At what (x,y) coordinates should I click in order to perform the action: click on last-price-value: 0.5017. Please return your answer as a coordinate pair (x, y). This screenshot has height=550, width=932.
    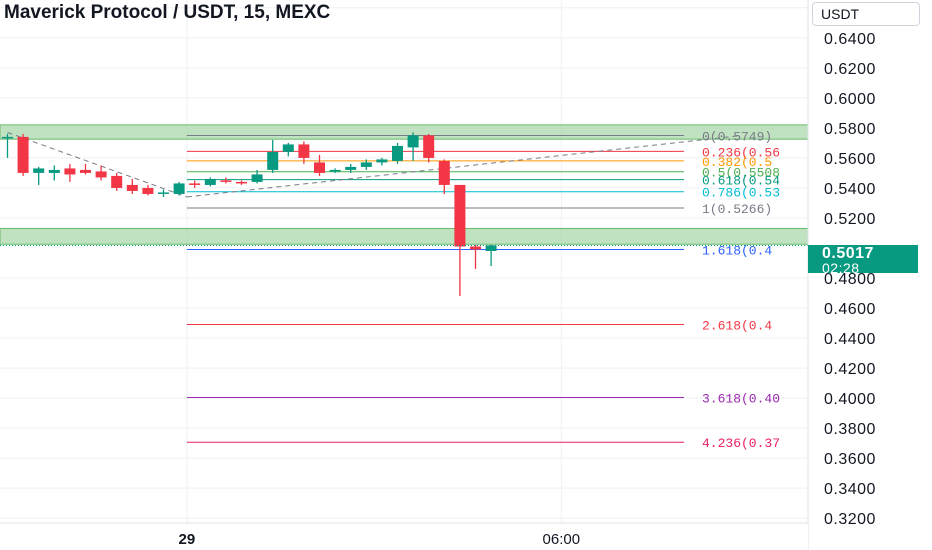
    Looking at the image, I should click on (848, 253).